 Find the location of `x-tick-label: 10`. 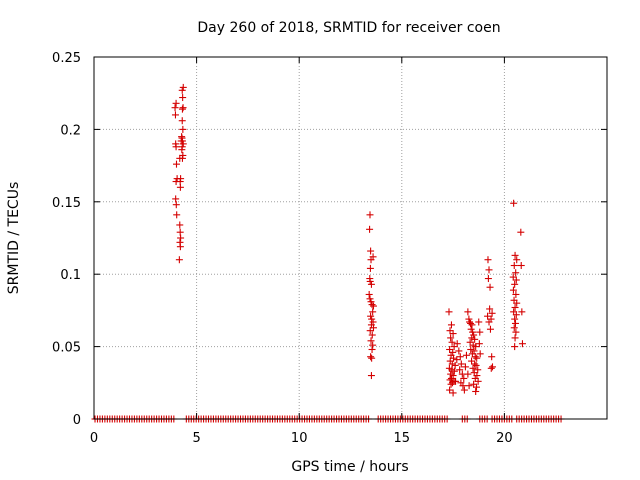

x-tick-label: 10 is located at coordinates (299, 438).